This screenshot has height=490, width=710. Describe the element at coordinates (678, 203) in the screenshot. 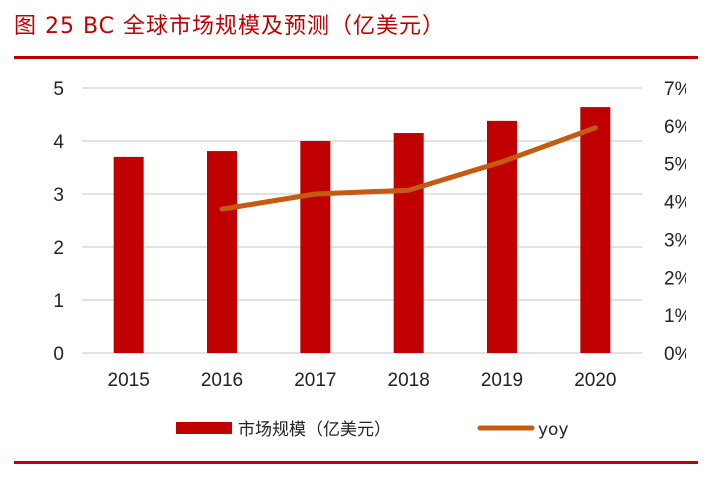

I see `right-tick-label: 4%` at that location.